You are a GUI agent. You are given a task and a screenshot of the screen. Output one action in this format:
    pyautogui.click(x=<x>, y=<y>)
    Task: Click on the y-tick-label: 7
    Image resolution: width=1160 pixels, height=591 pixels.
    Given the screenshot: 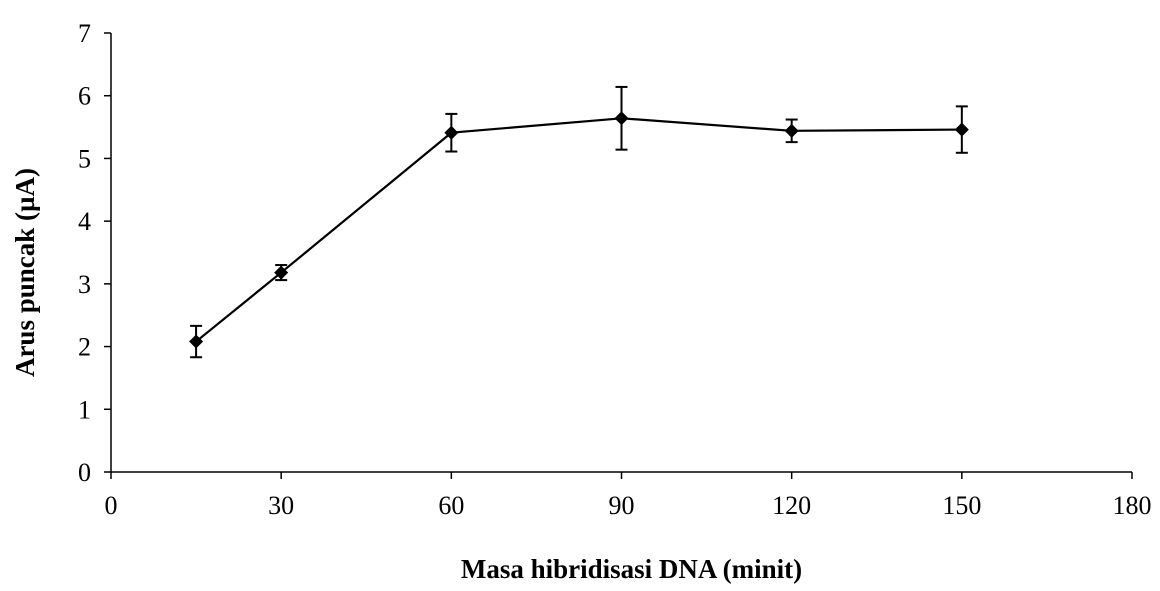 What is the action you would take?
    pyautogui.click(x=84, y=33)
    